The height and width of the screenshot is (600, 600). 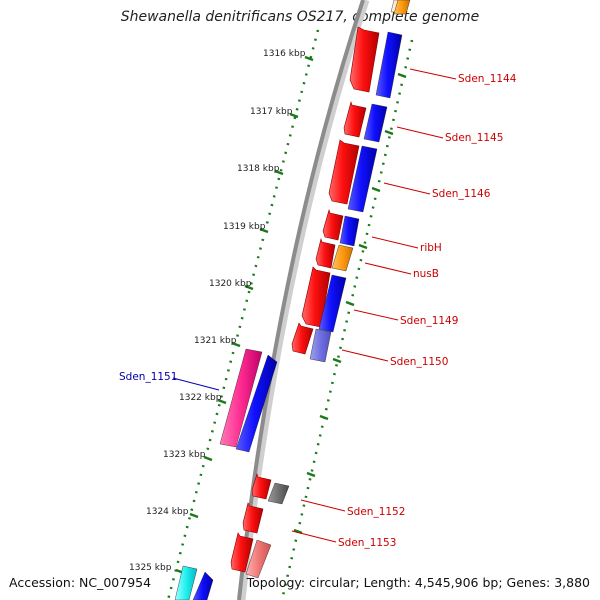 I want to click on gene-label: Sden_1145, so click(x=474, y=138).